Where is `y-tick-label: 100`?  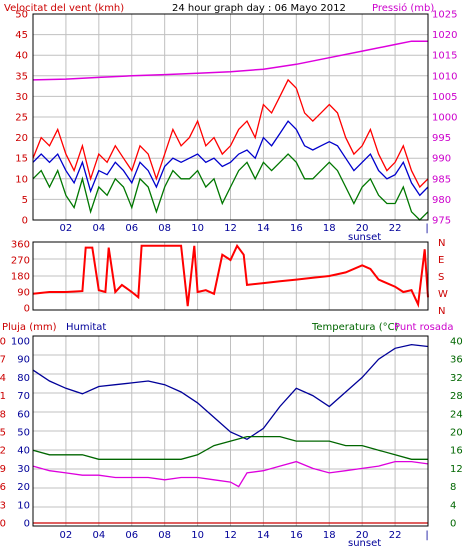 y-tick-label: 100 is located at coordinates (20, 342).